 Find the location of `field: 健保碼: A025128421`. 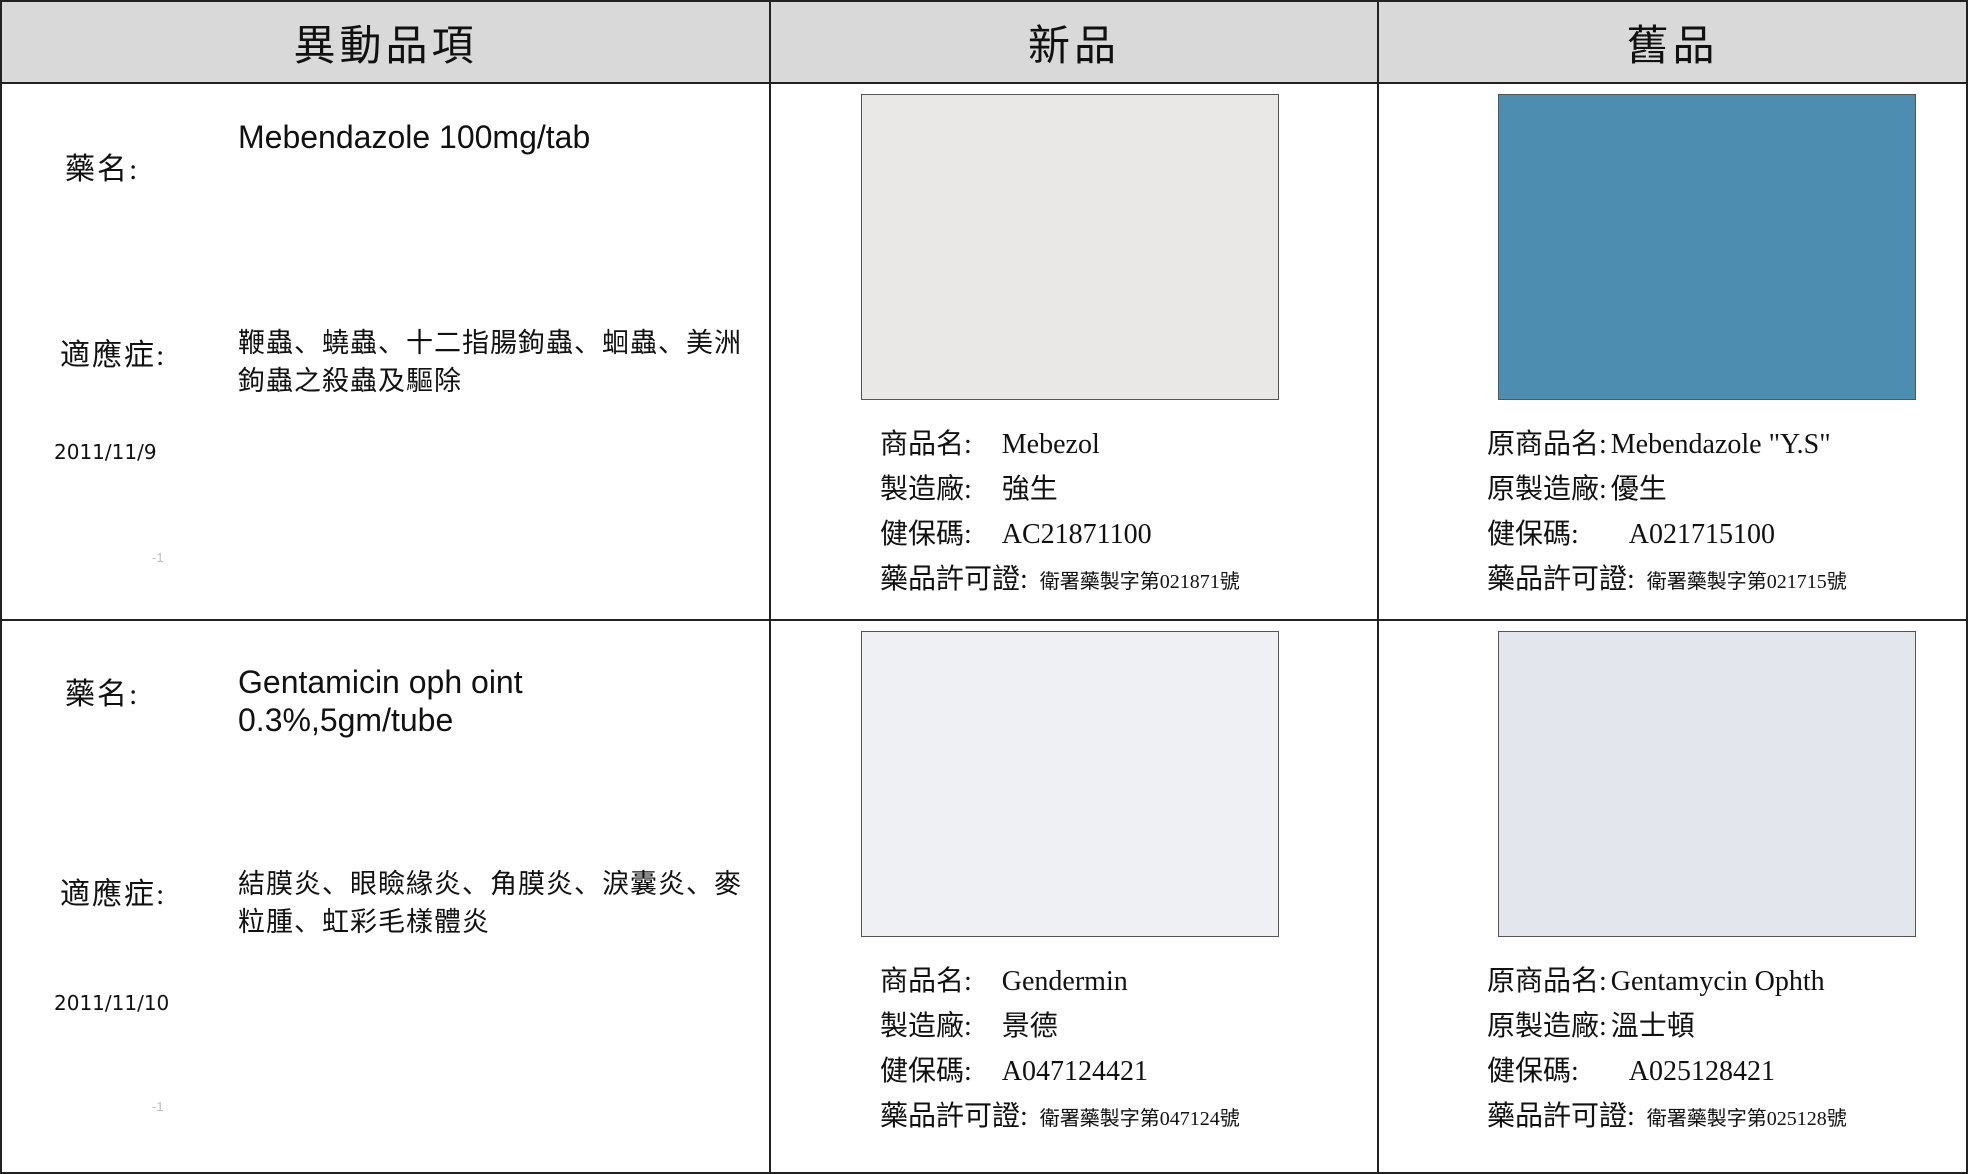

field: 健保碼: A025128421 is located at coordinates (1631, 1071).